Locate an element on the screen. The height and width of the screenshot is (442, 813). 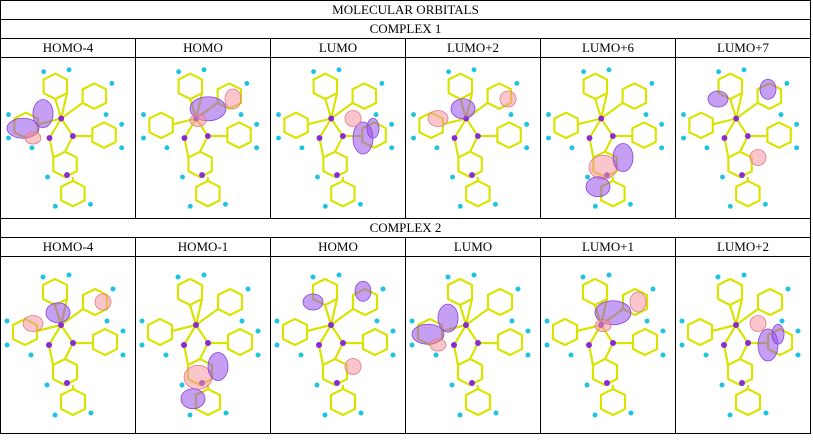
orbital-label: HOMO-1 is located at coordinates (203, 247).